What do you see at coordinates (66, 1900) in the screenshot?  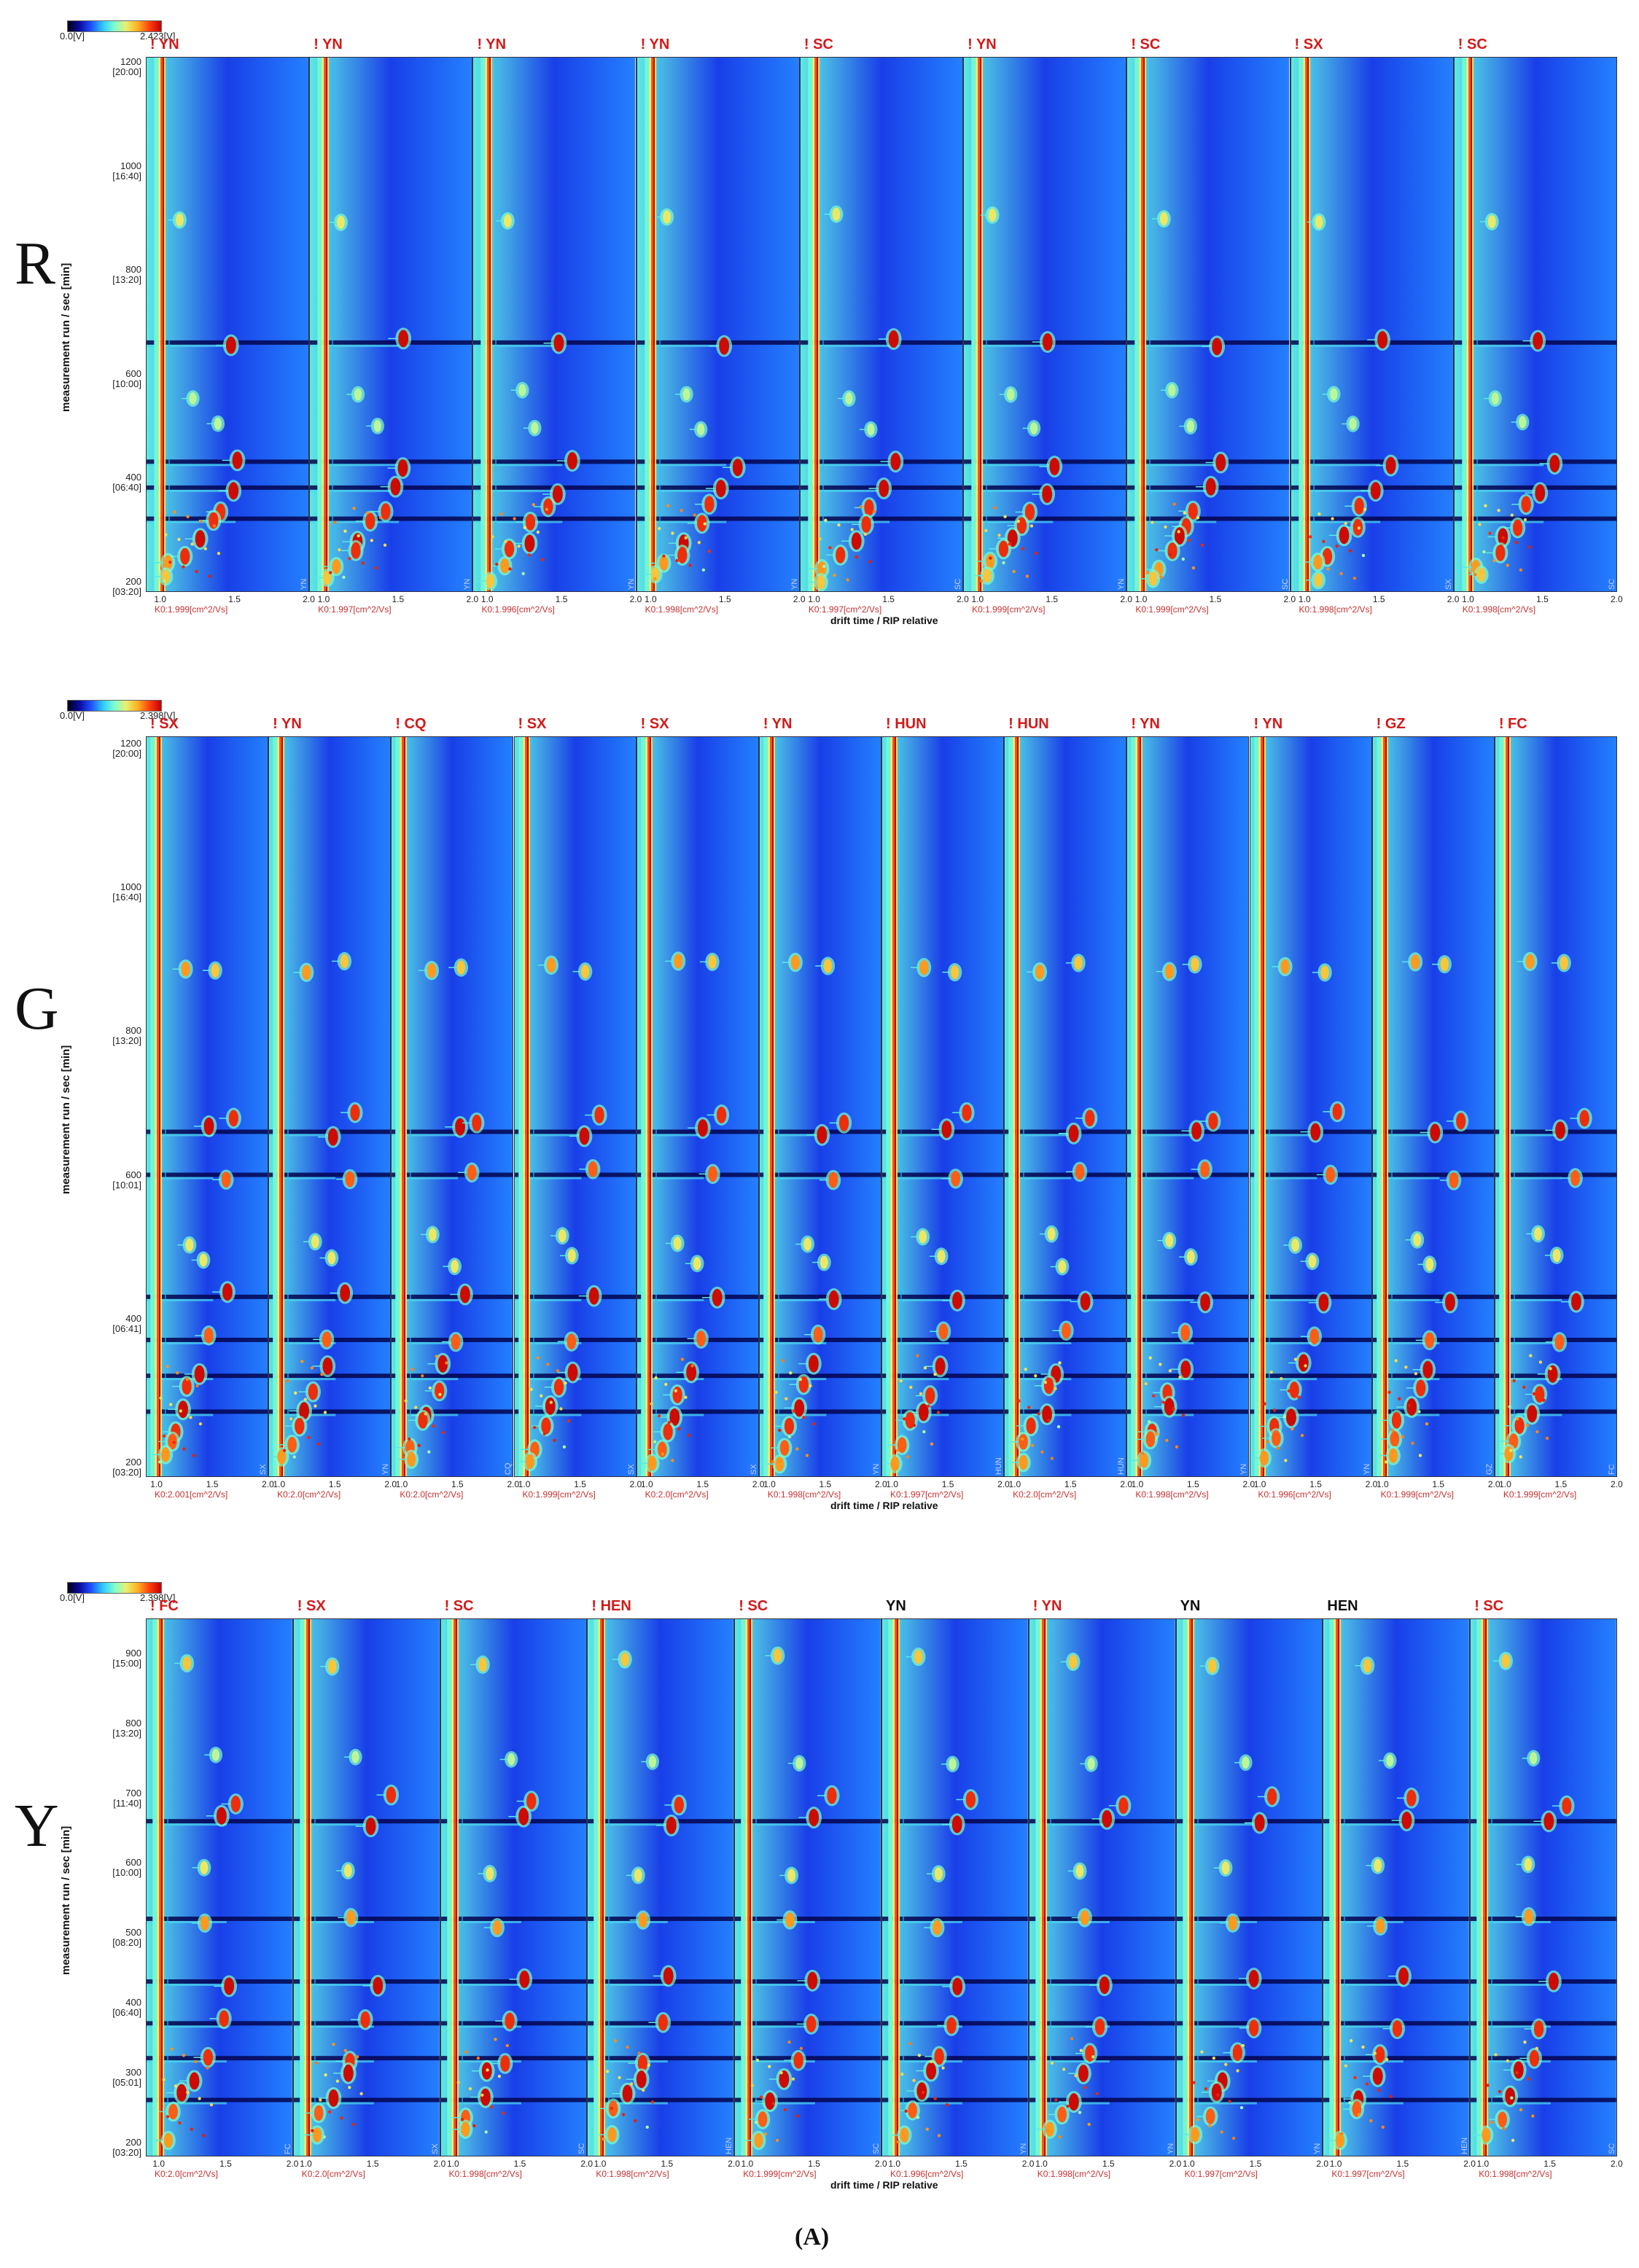 I see `y-axis-label: measurement run / sec [min]` at bounding box center [66, 1900].